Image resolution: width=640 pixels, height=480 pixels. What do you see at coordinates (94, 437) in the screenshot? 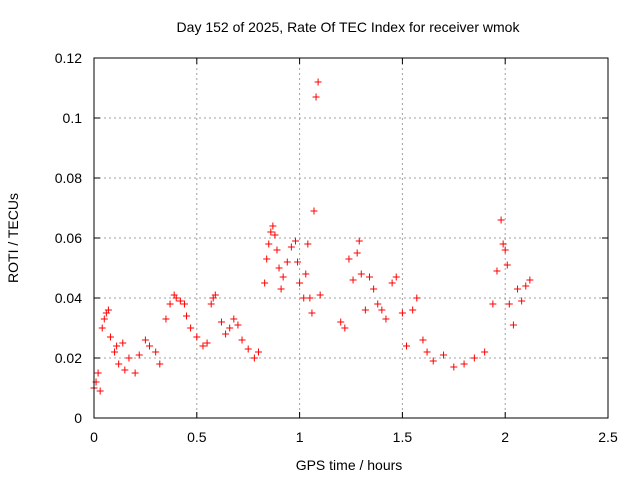
I see `x-tick-label: 0` at bounding box center [94, 437].